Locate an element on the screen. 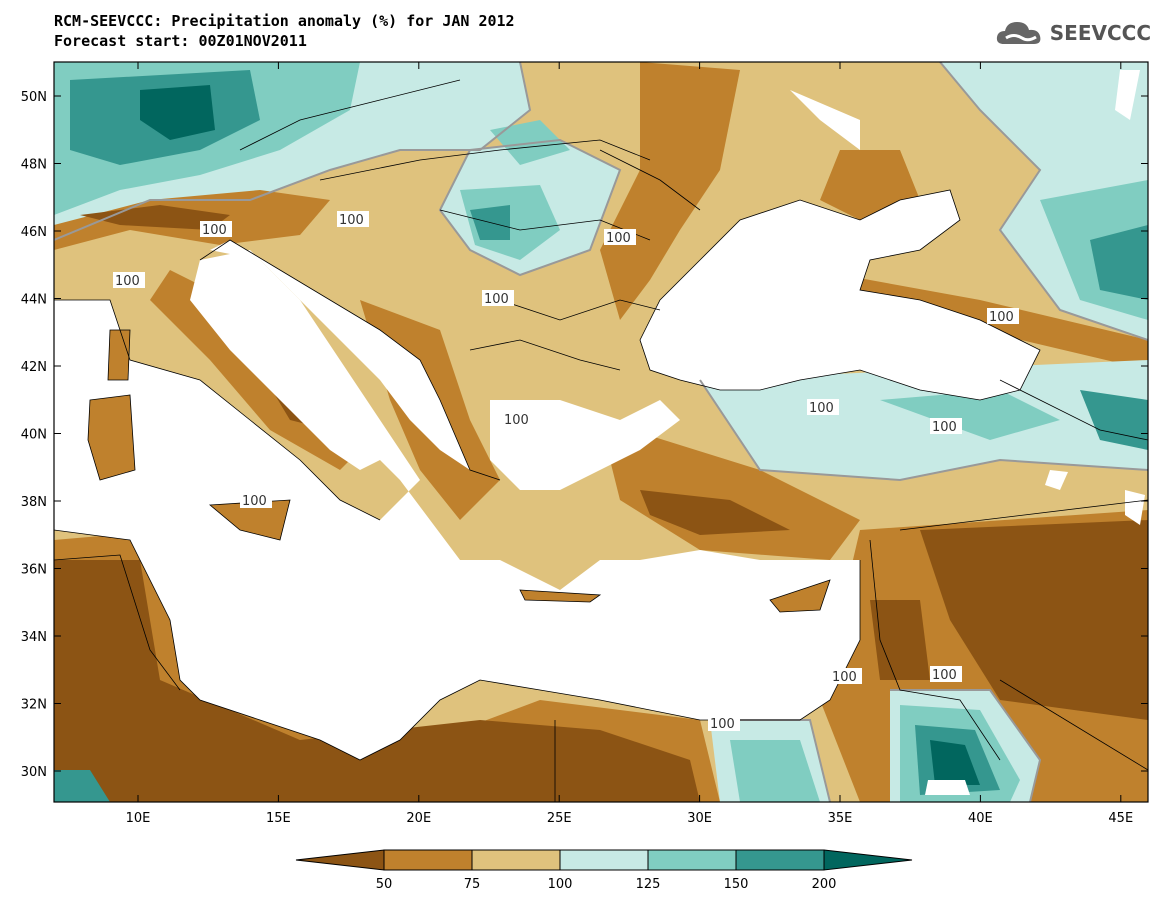 Image resolution: width=1165 pixels, height=907 pixels. lat-label: 44N is located at coordinates (34, 300).